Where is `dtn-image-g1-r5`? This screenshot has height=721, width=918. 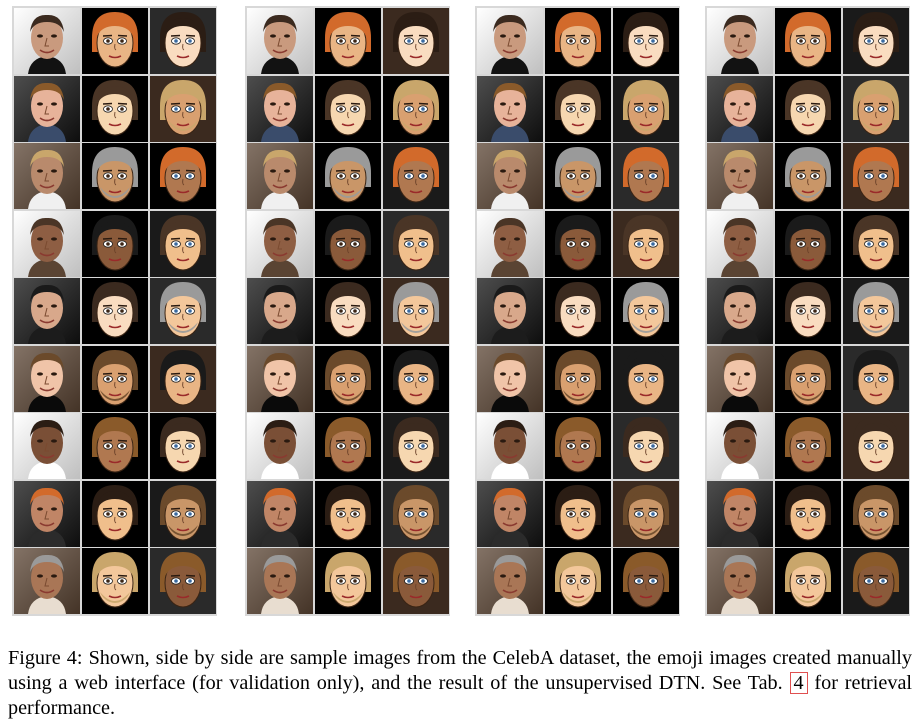
dtn-image-g1-r5 is located at coordinates (183, 311).